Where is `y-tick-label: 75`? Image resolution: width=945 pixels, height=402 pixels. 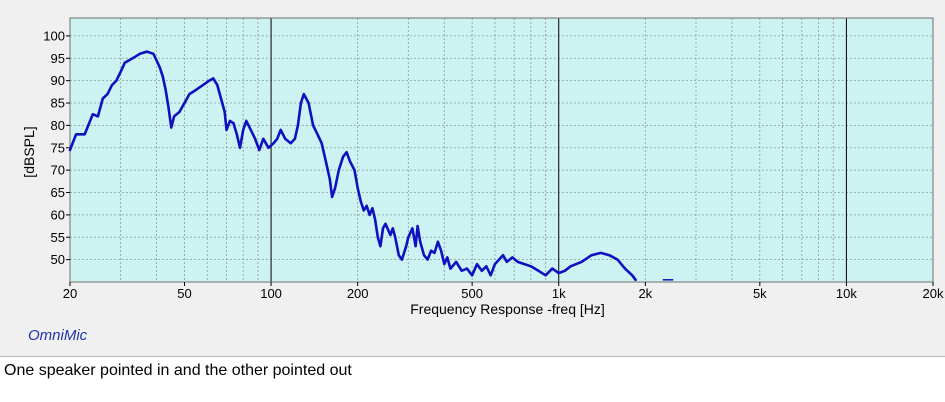
y-tick-label: 75 is located at coordinates (58, 147).